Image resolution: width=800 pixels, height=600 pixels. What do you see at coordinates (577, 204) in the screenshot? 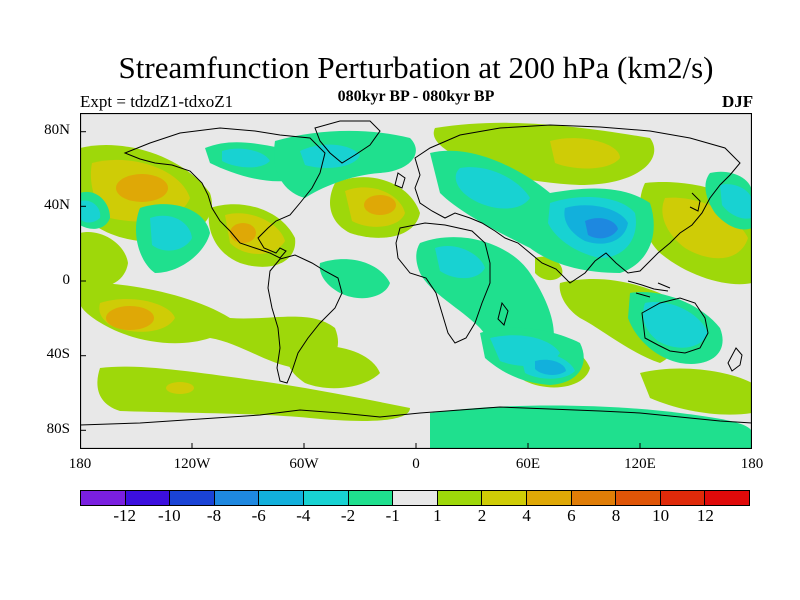
I see `eurasia-coast` at bounding box center [577, 204].